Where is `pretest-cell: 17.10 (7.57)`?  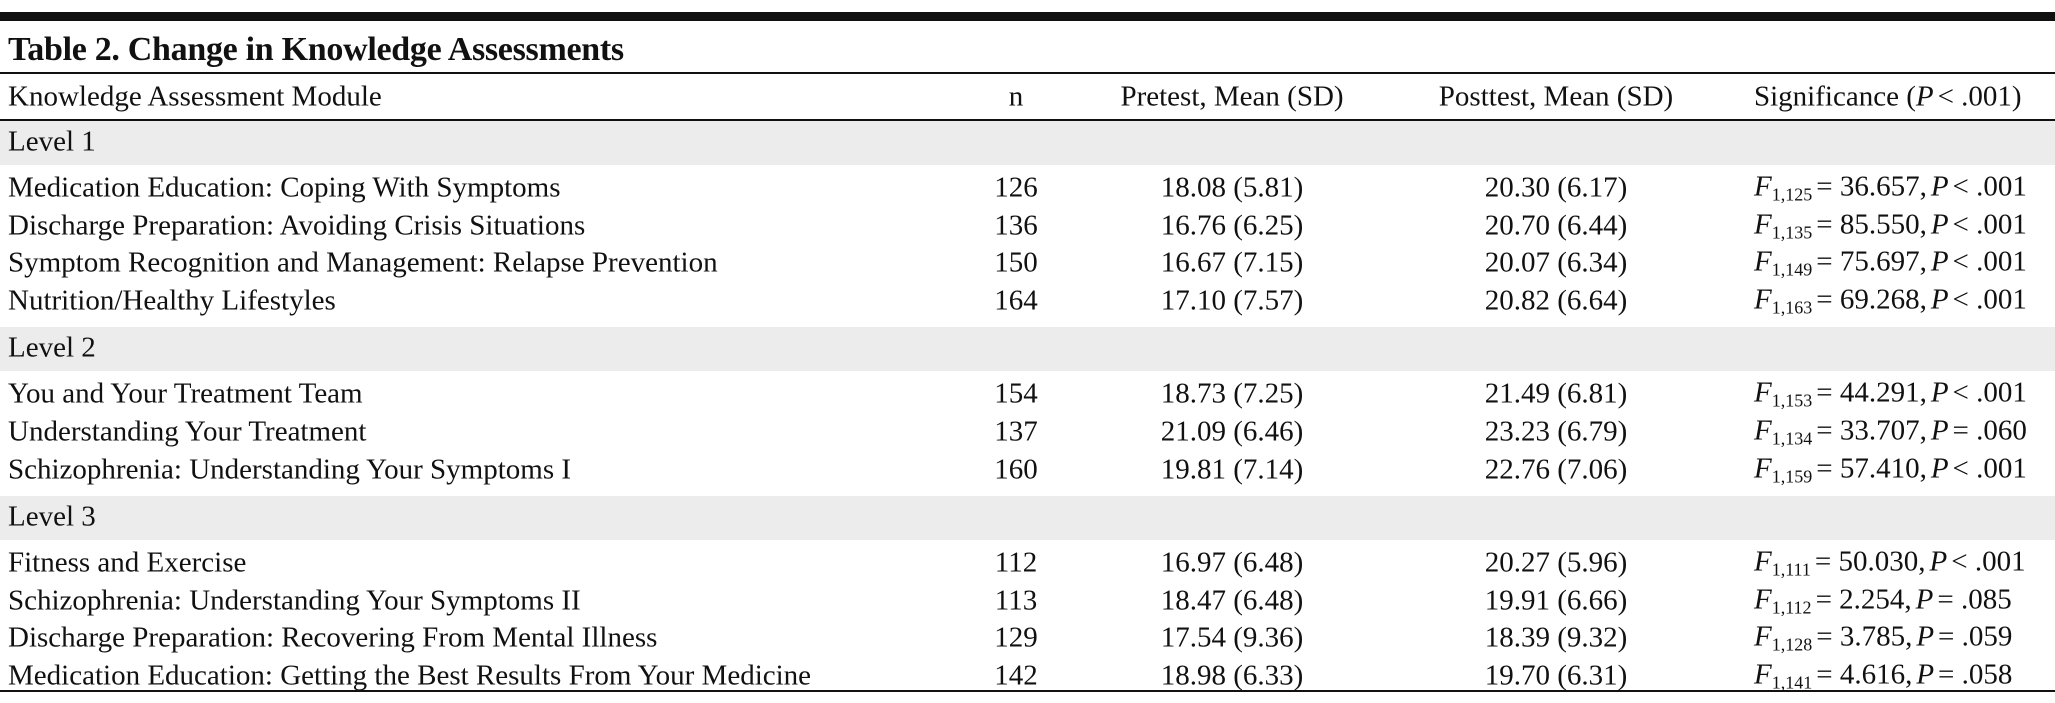
pretest-cell: 17.10 (7.57) is located at coordinates (1232, 300).